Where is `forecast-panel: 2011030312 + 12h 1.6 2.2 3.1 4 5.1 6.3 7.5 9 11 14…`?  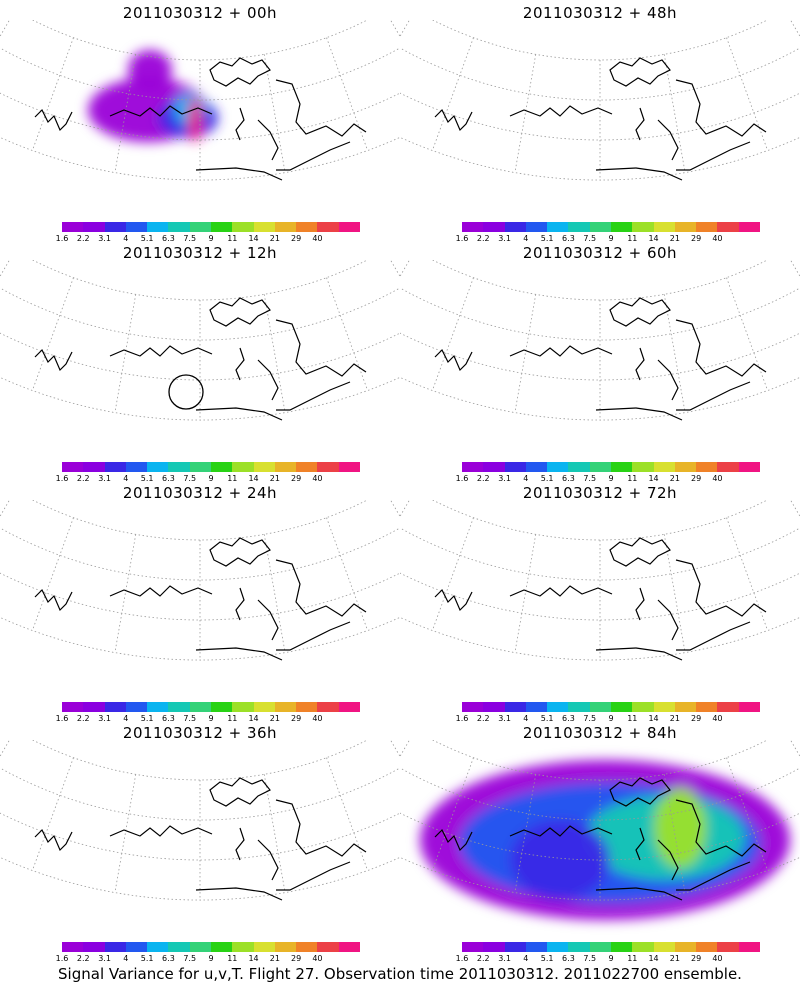 forecast-panel: 2011030312 + 12h 1.6 2.2 3.1 4 5.1 6.3 7.5 9 11 14… is located at coordinates (200, 361).